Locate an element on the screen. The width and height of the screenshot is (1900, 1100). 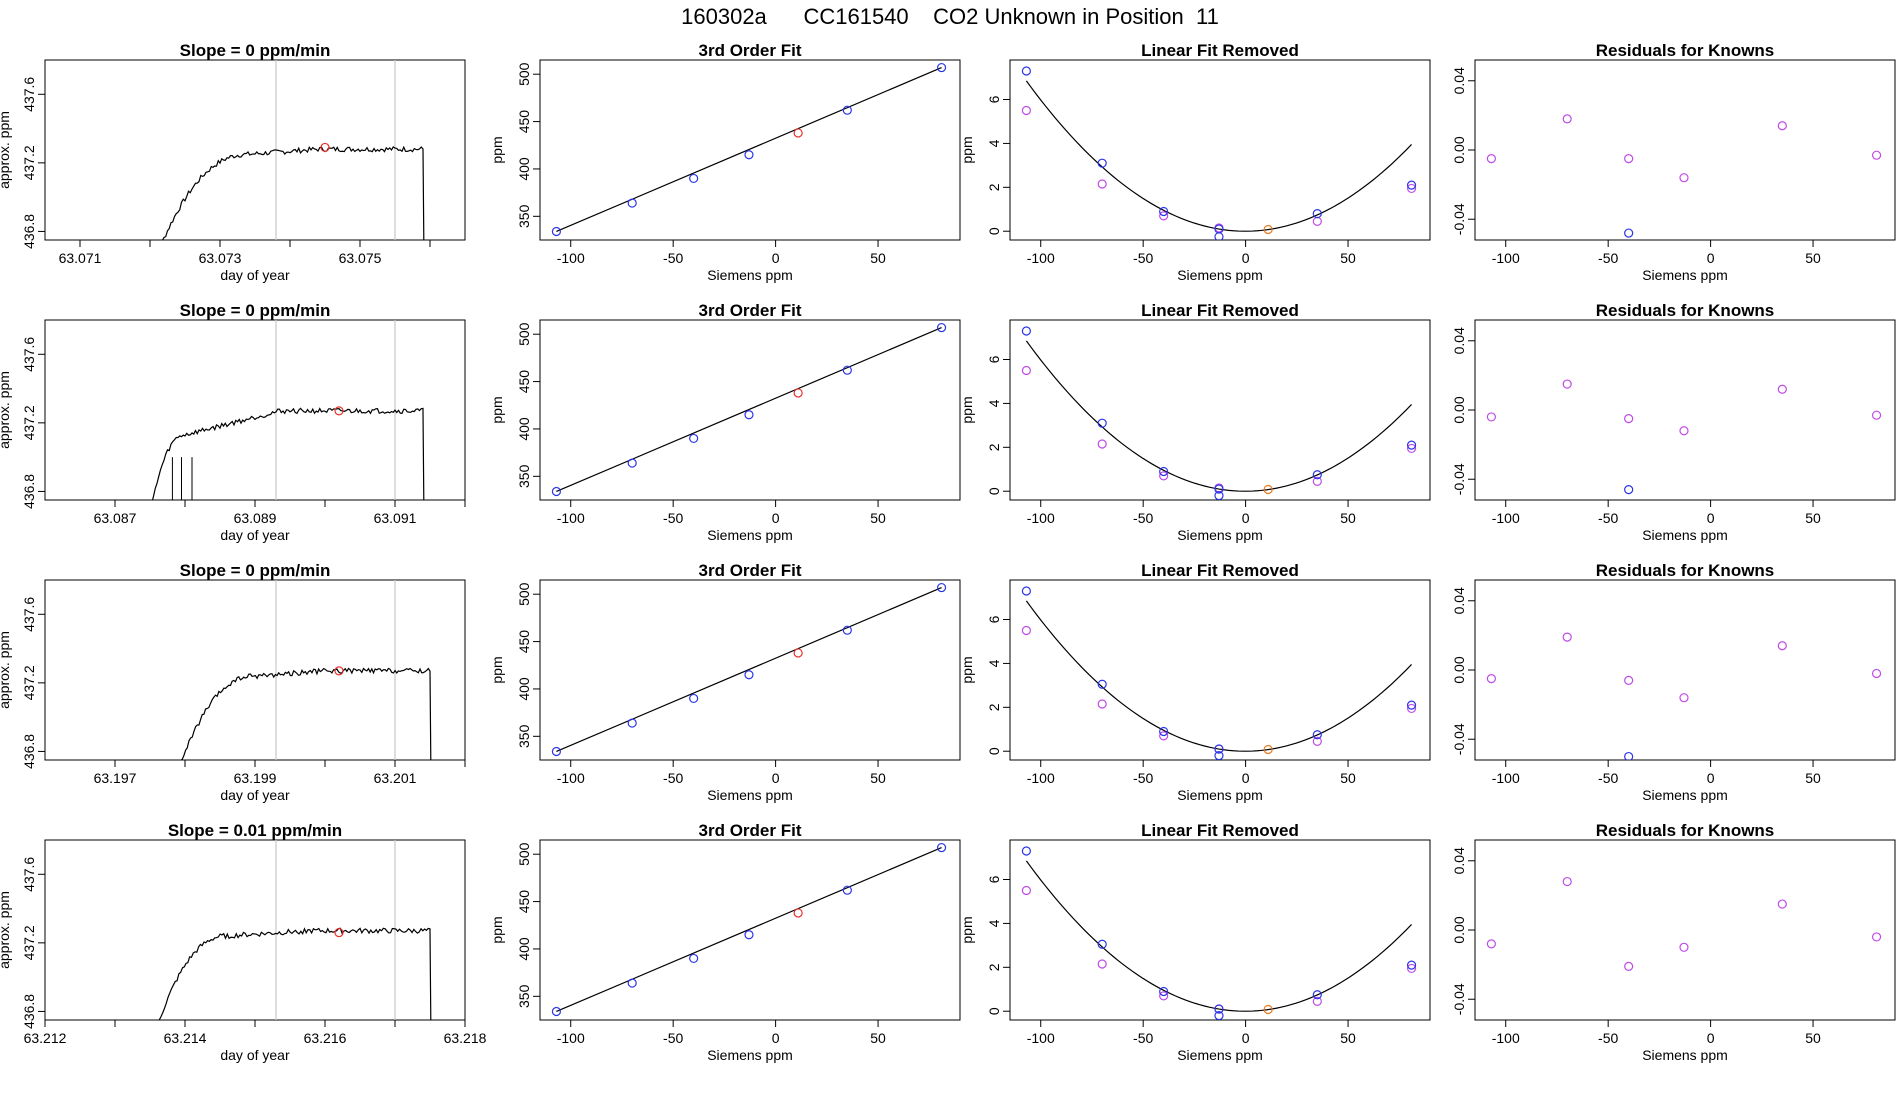
fit-curve is located at coordinates (1218, 936).